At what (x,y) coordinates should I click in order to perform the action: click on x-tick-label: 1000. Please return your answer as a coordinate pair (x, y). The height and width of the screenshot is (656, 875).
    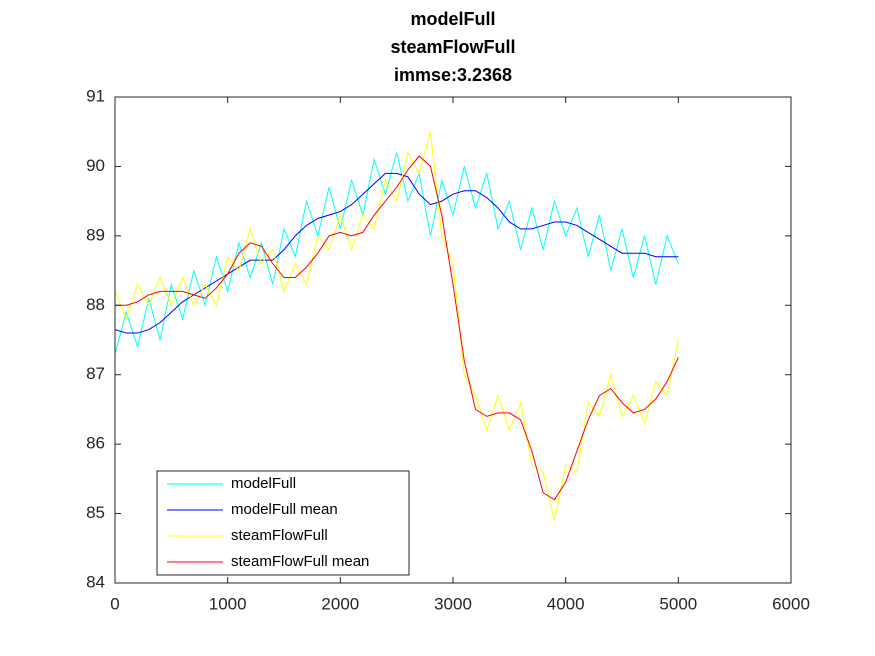
    Looking at the image, I should click on (228, 603).